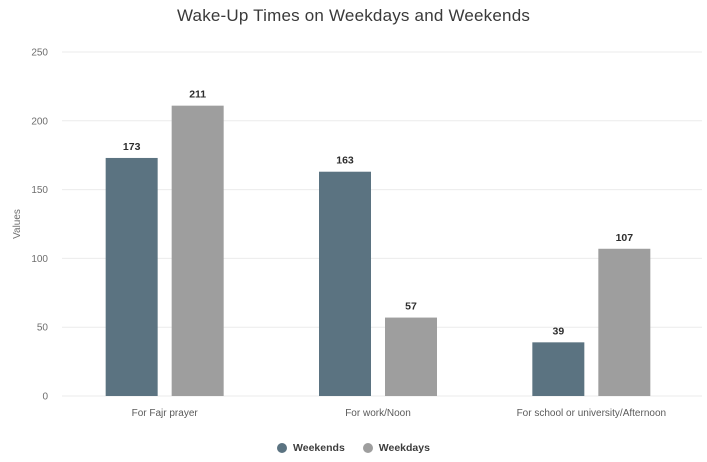 The image size is (707, 462). I want to click on legend-item-weekdays: Weekdays, so click(396, 448).